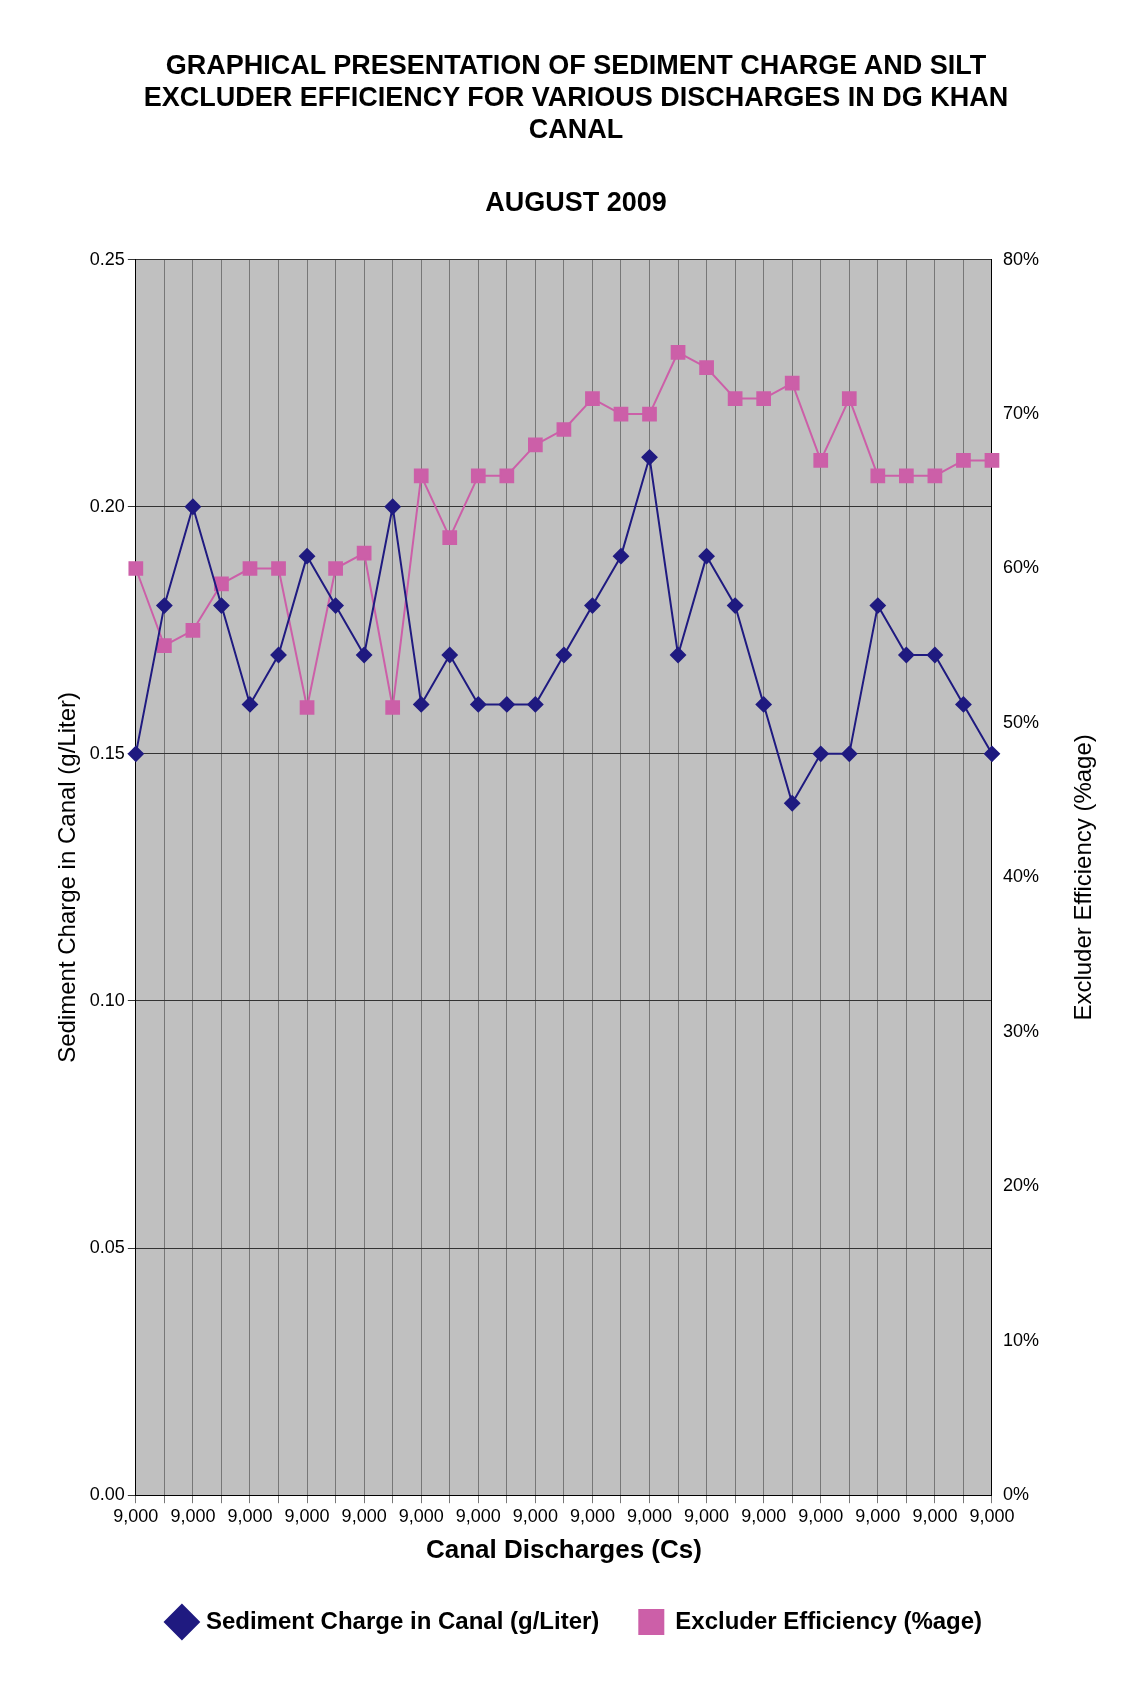 This screenshot has width=1142, height=1684. I want to click on chart-title: GRAPHICAL PRESENTATION OF SEDIMENT CHARGE AND SILT EXCLUDER EFFICIENCY FOR VARIOUS DISCHARGES IN DG KHAN CANAL, so click(576, 97).